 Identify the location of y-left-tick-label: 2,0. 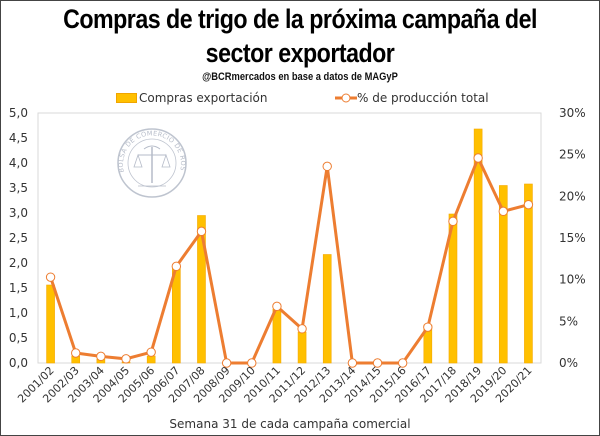
(18, 263).